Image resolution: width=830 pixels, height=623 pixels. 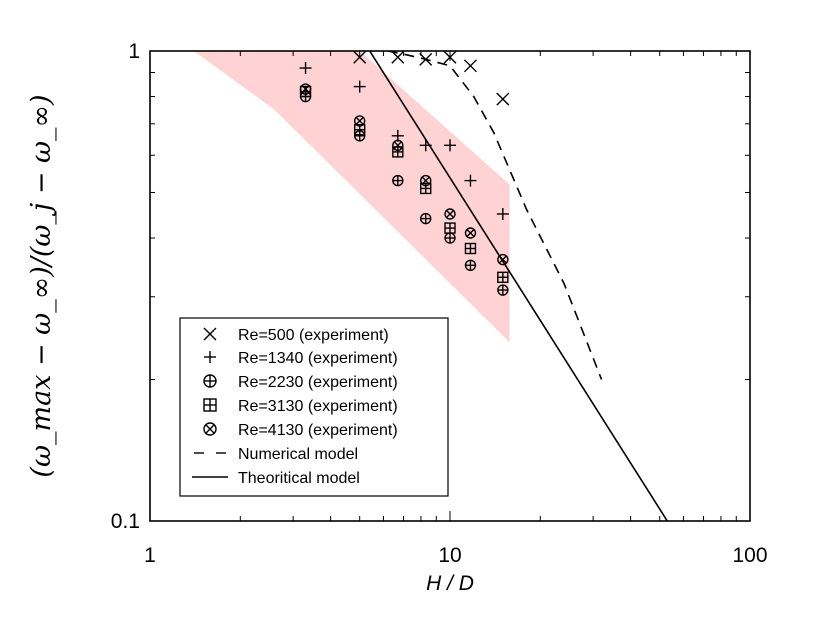 What do you see at coordinates (318, 430) in the screenshot?
I see `legend-label-re4130: Re=4130 (experiment)` at bounding box center [318, 430].